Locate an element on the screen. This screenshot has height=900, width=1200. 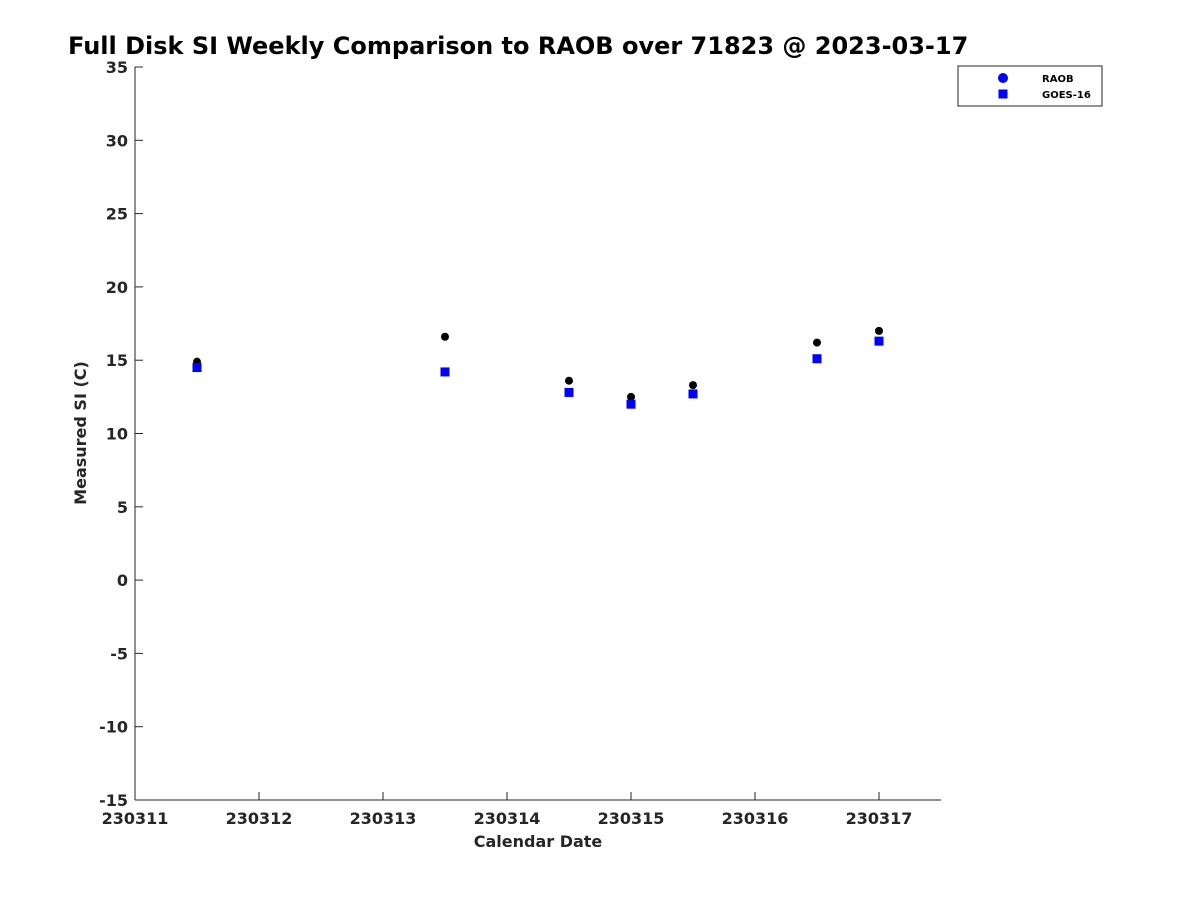
legend-label: RAOB is located at coordinates (1058, 79).